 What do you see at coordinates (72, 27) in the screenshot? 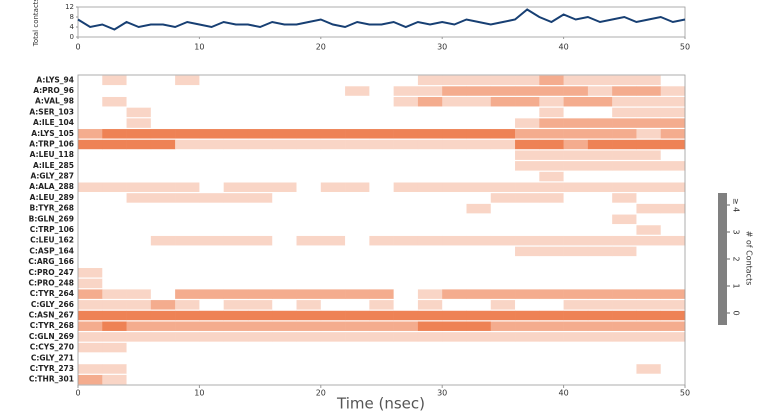
I see `y-tick-label: 4` at bounding box center [72, 27].